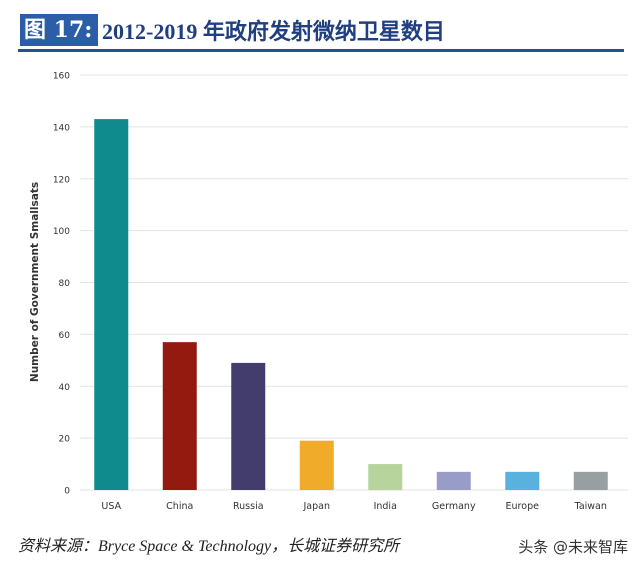  I want to click on y-tick-label: 160, so click(61, 77).